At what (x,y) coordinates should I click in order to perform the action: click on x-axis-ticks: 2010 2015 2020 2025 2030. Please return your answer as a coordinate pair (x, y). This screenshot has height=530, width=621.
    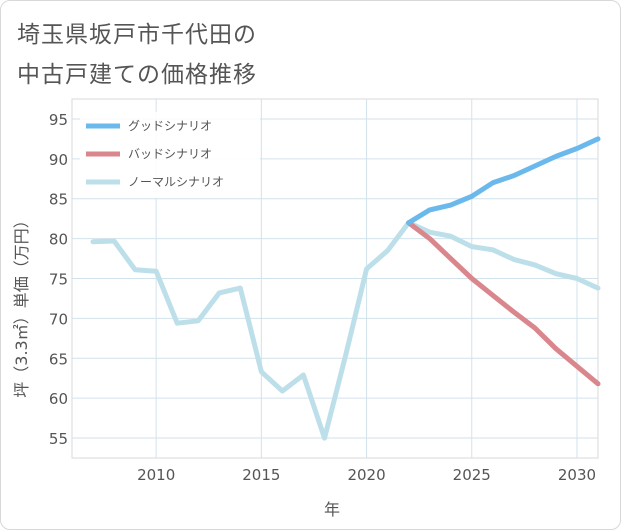
    Looking at the image, I should click on (366, 475).